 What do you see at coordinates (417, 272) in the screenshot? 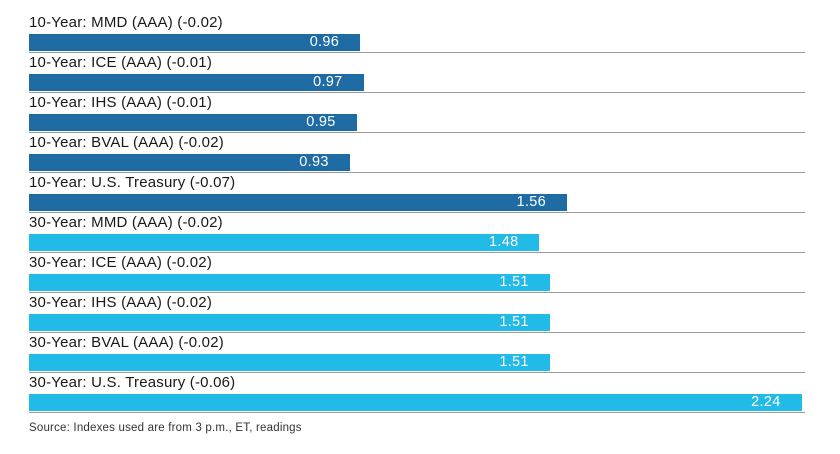
I see `chart-row: 30-Year: ICE (AAA) (-0.02) 1.51` at bounding box center [417, 272].